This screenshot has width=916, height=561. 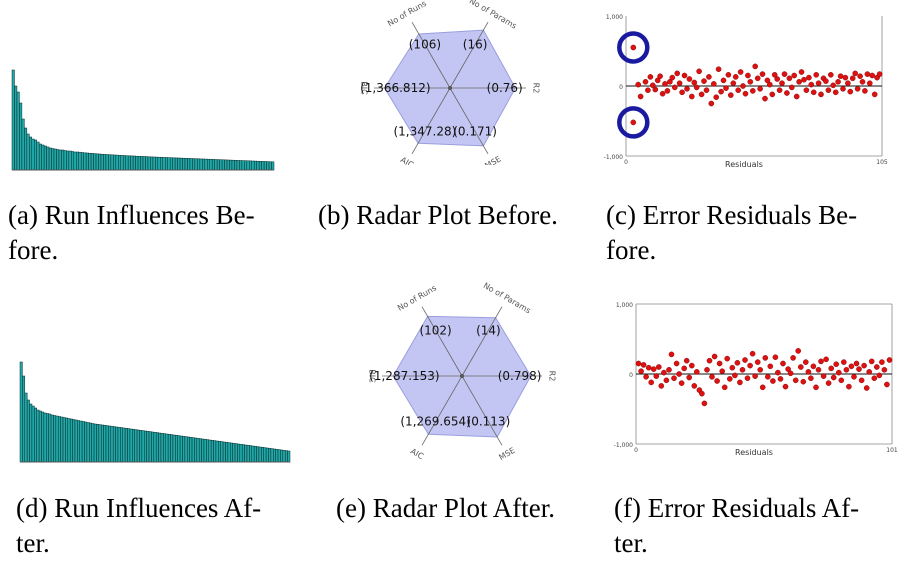 I want to click on radar-value-label: (0.171), so click(x=475, y=131).